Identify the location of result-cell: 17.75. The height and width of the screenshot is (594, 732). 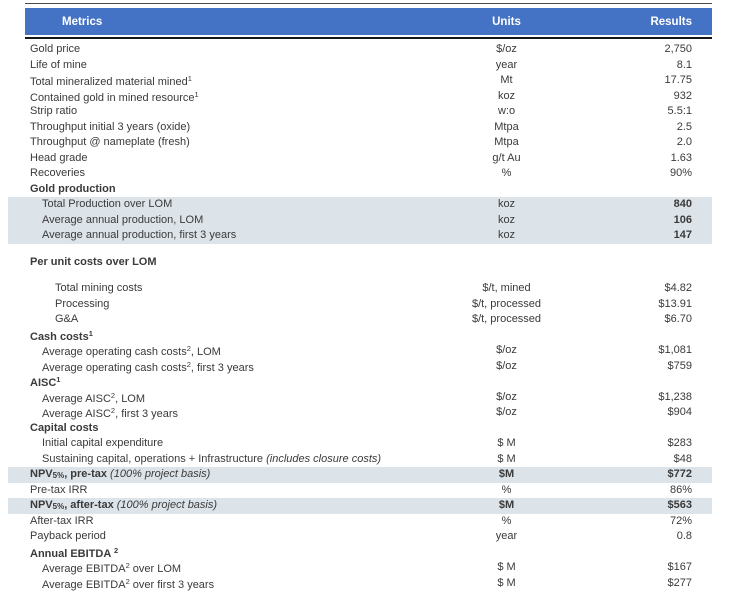
(678, 80).